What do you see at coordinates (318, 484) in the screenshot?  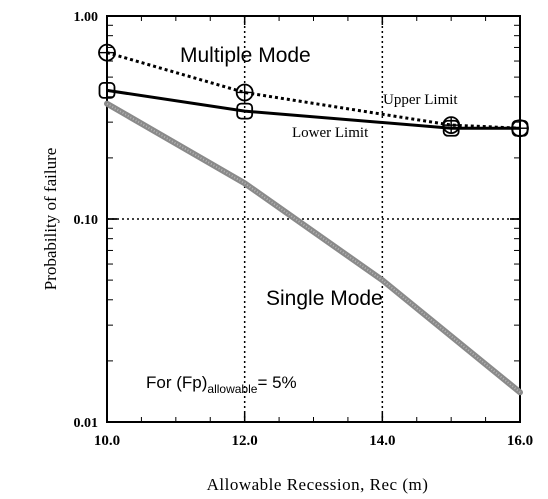 I see `x-axis-title: Allowable Recession, Rec (m)` at bounding box center [318, 484].